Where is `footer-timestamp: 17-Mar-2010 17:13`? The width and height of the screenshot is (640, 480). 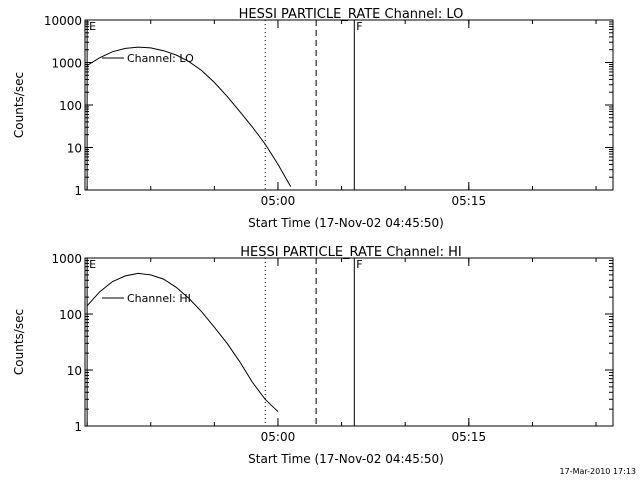 footer-timestamp: 17-Mar-2010 17:13 is located at coordinates (598, 471).